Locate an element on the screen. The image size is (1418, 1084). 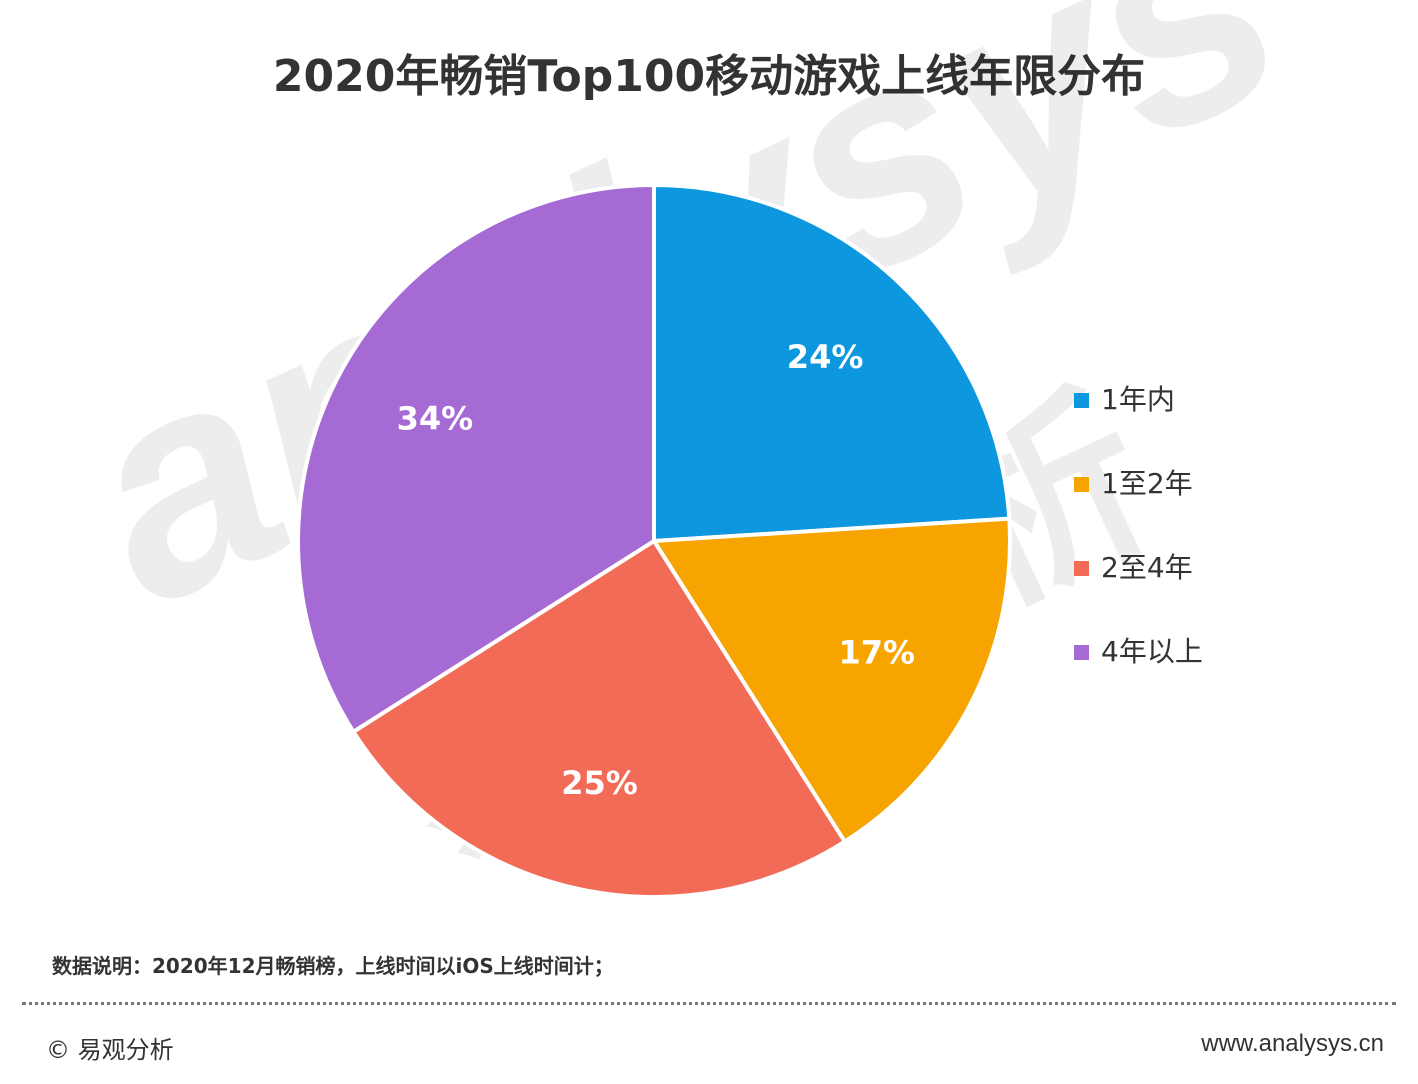
legend-label: 2至4年 is located at coordinates (1147, 567).